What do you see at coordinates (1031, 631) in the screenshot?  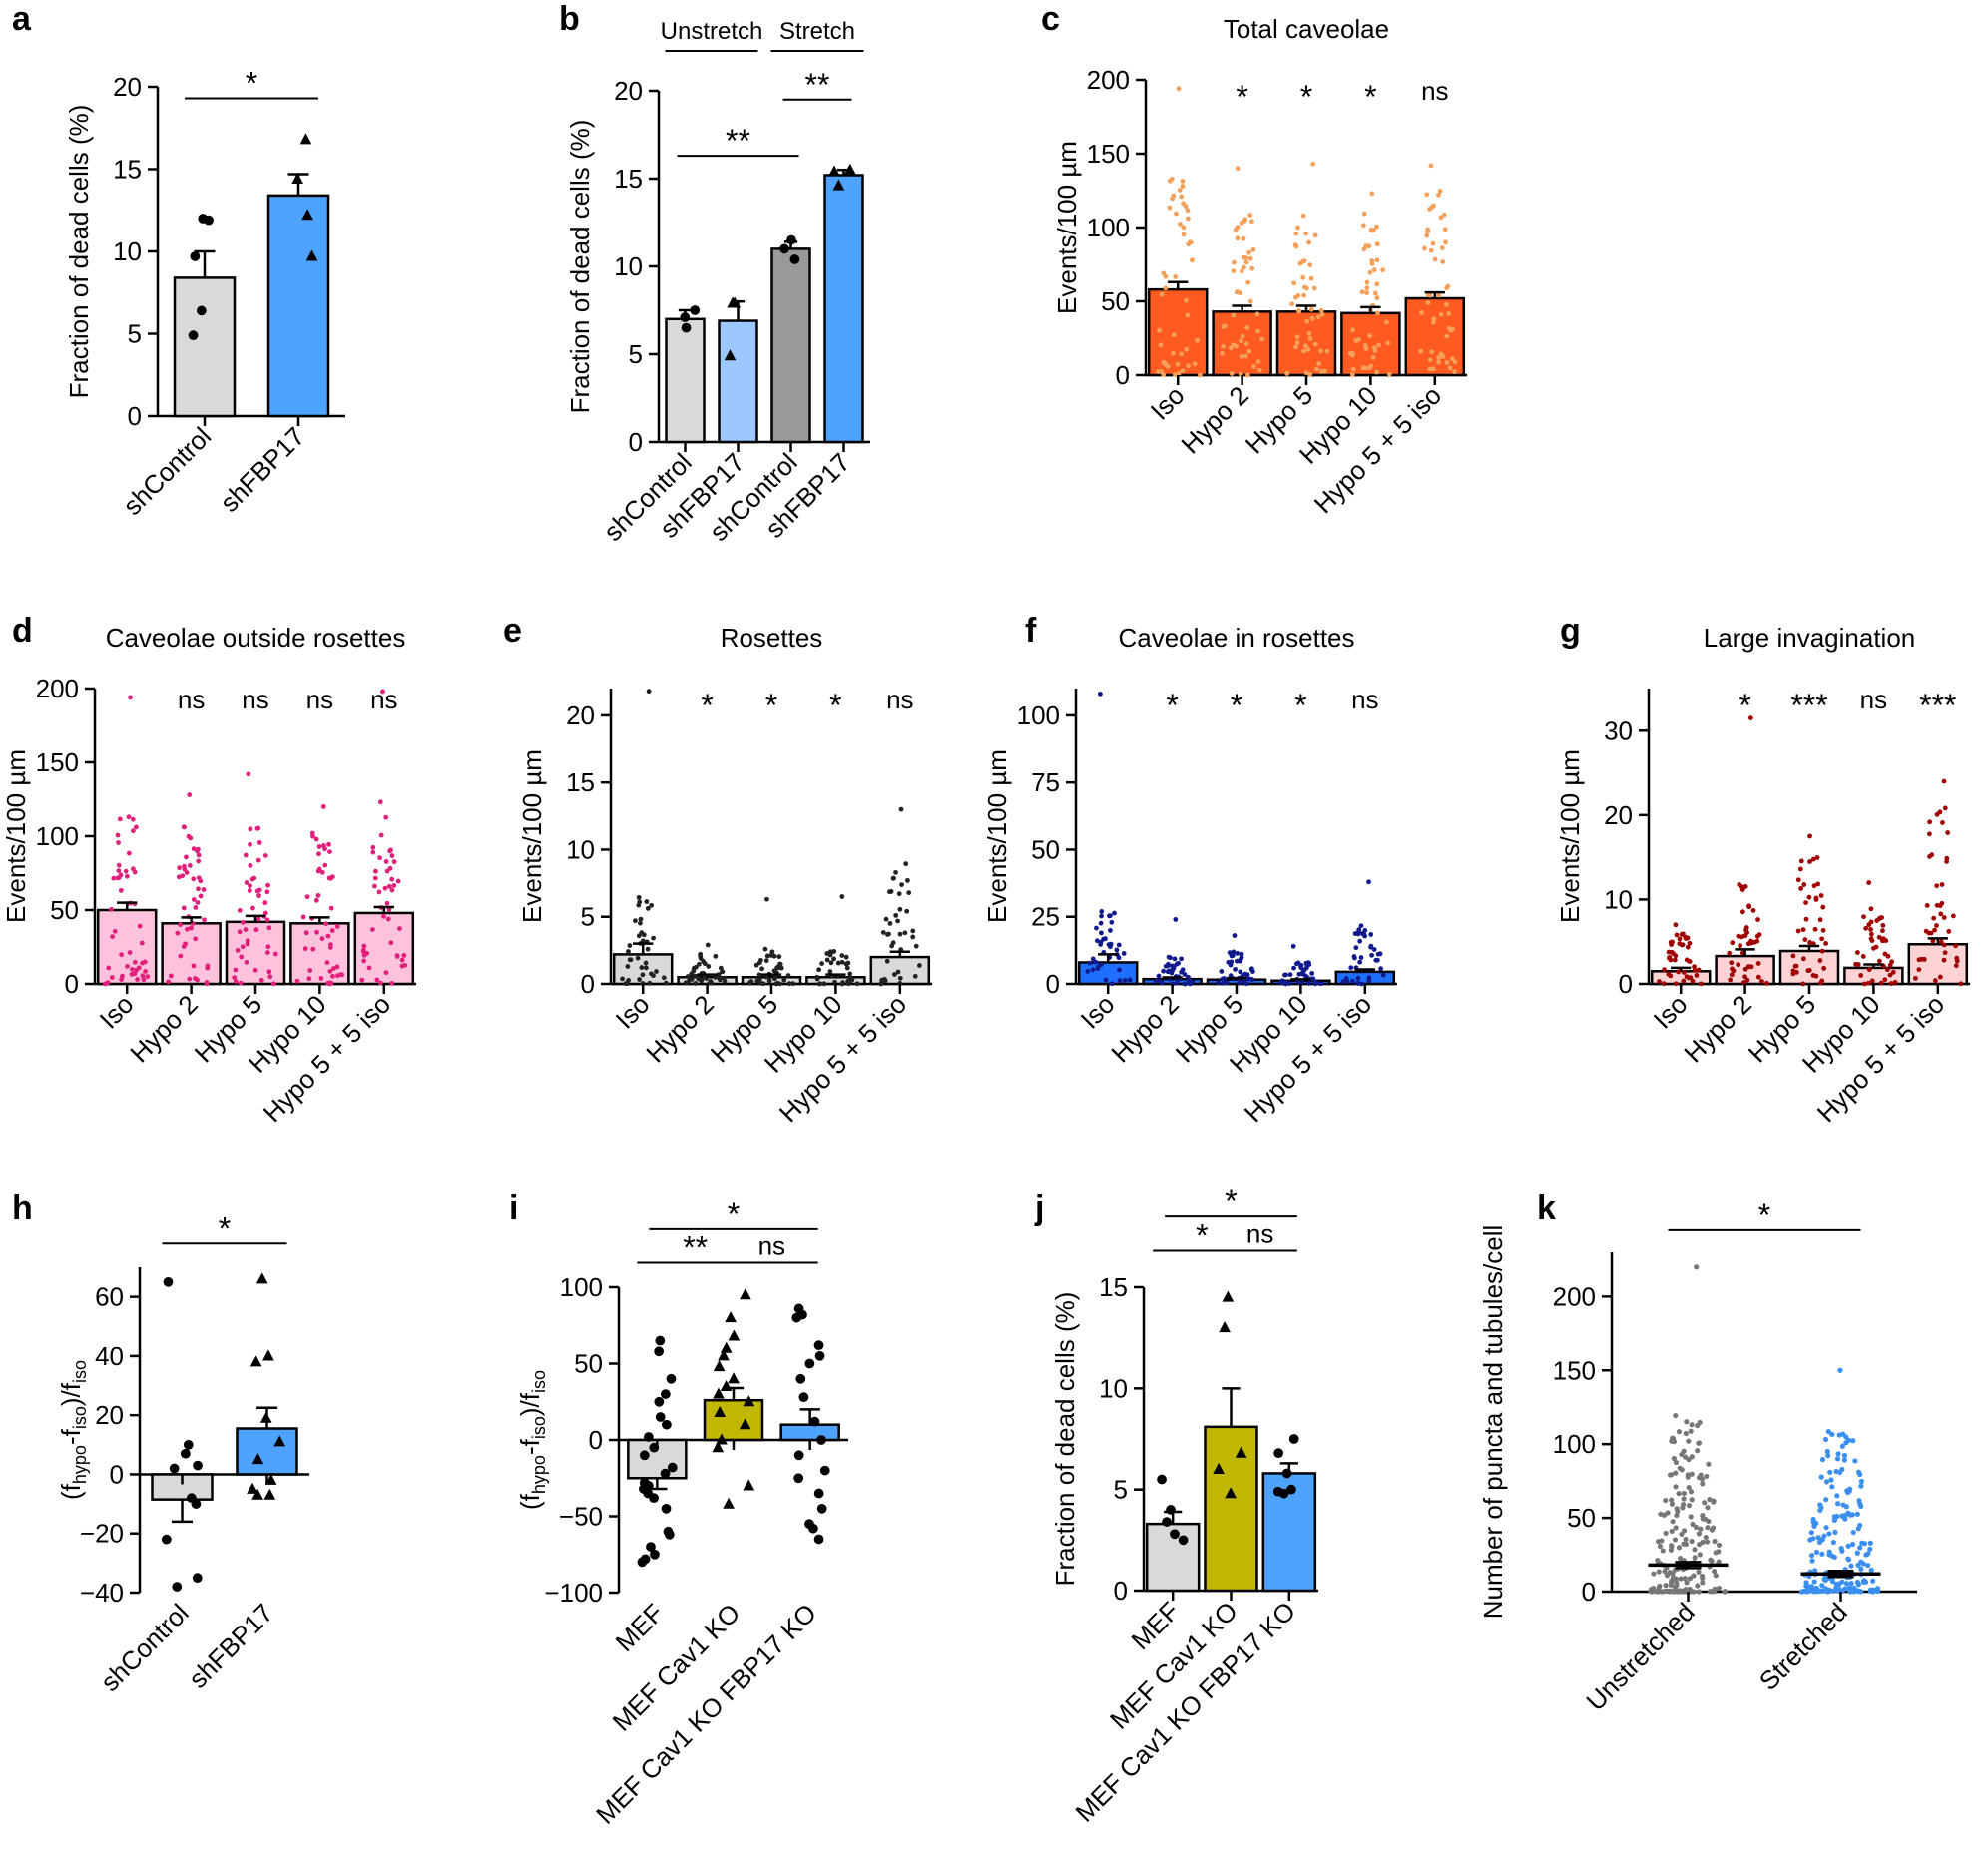 I see `panel-letter-f: f` at bounding box center [1031, 631].